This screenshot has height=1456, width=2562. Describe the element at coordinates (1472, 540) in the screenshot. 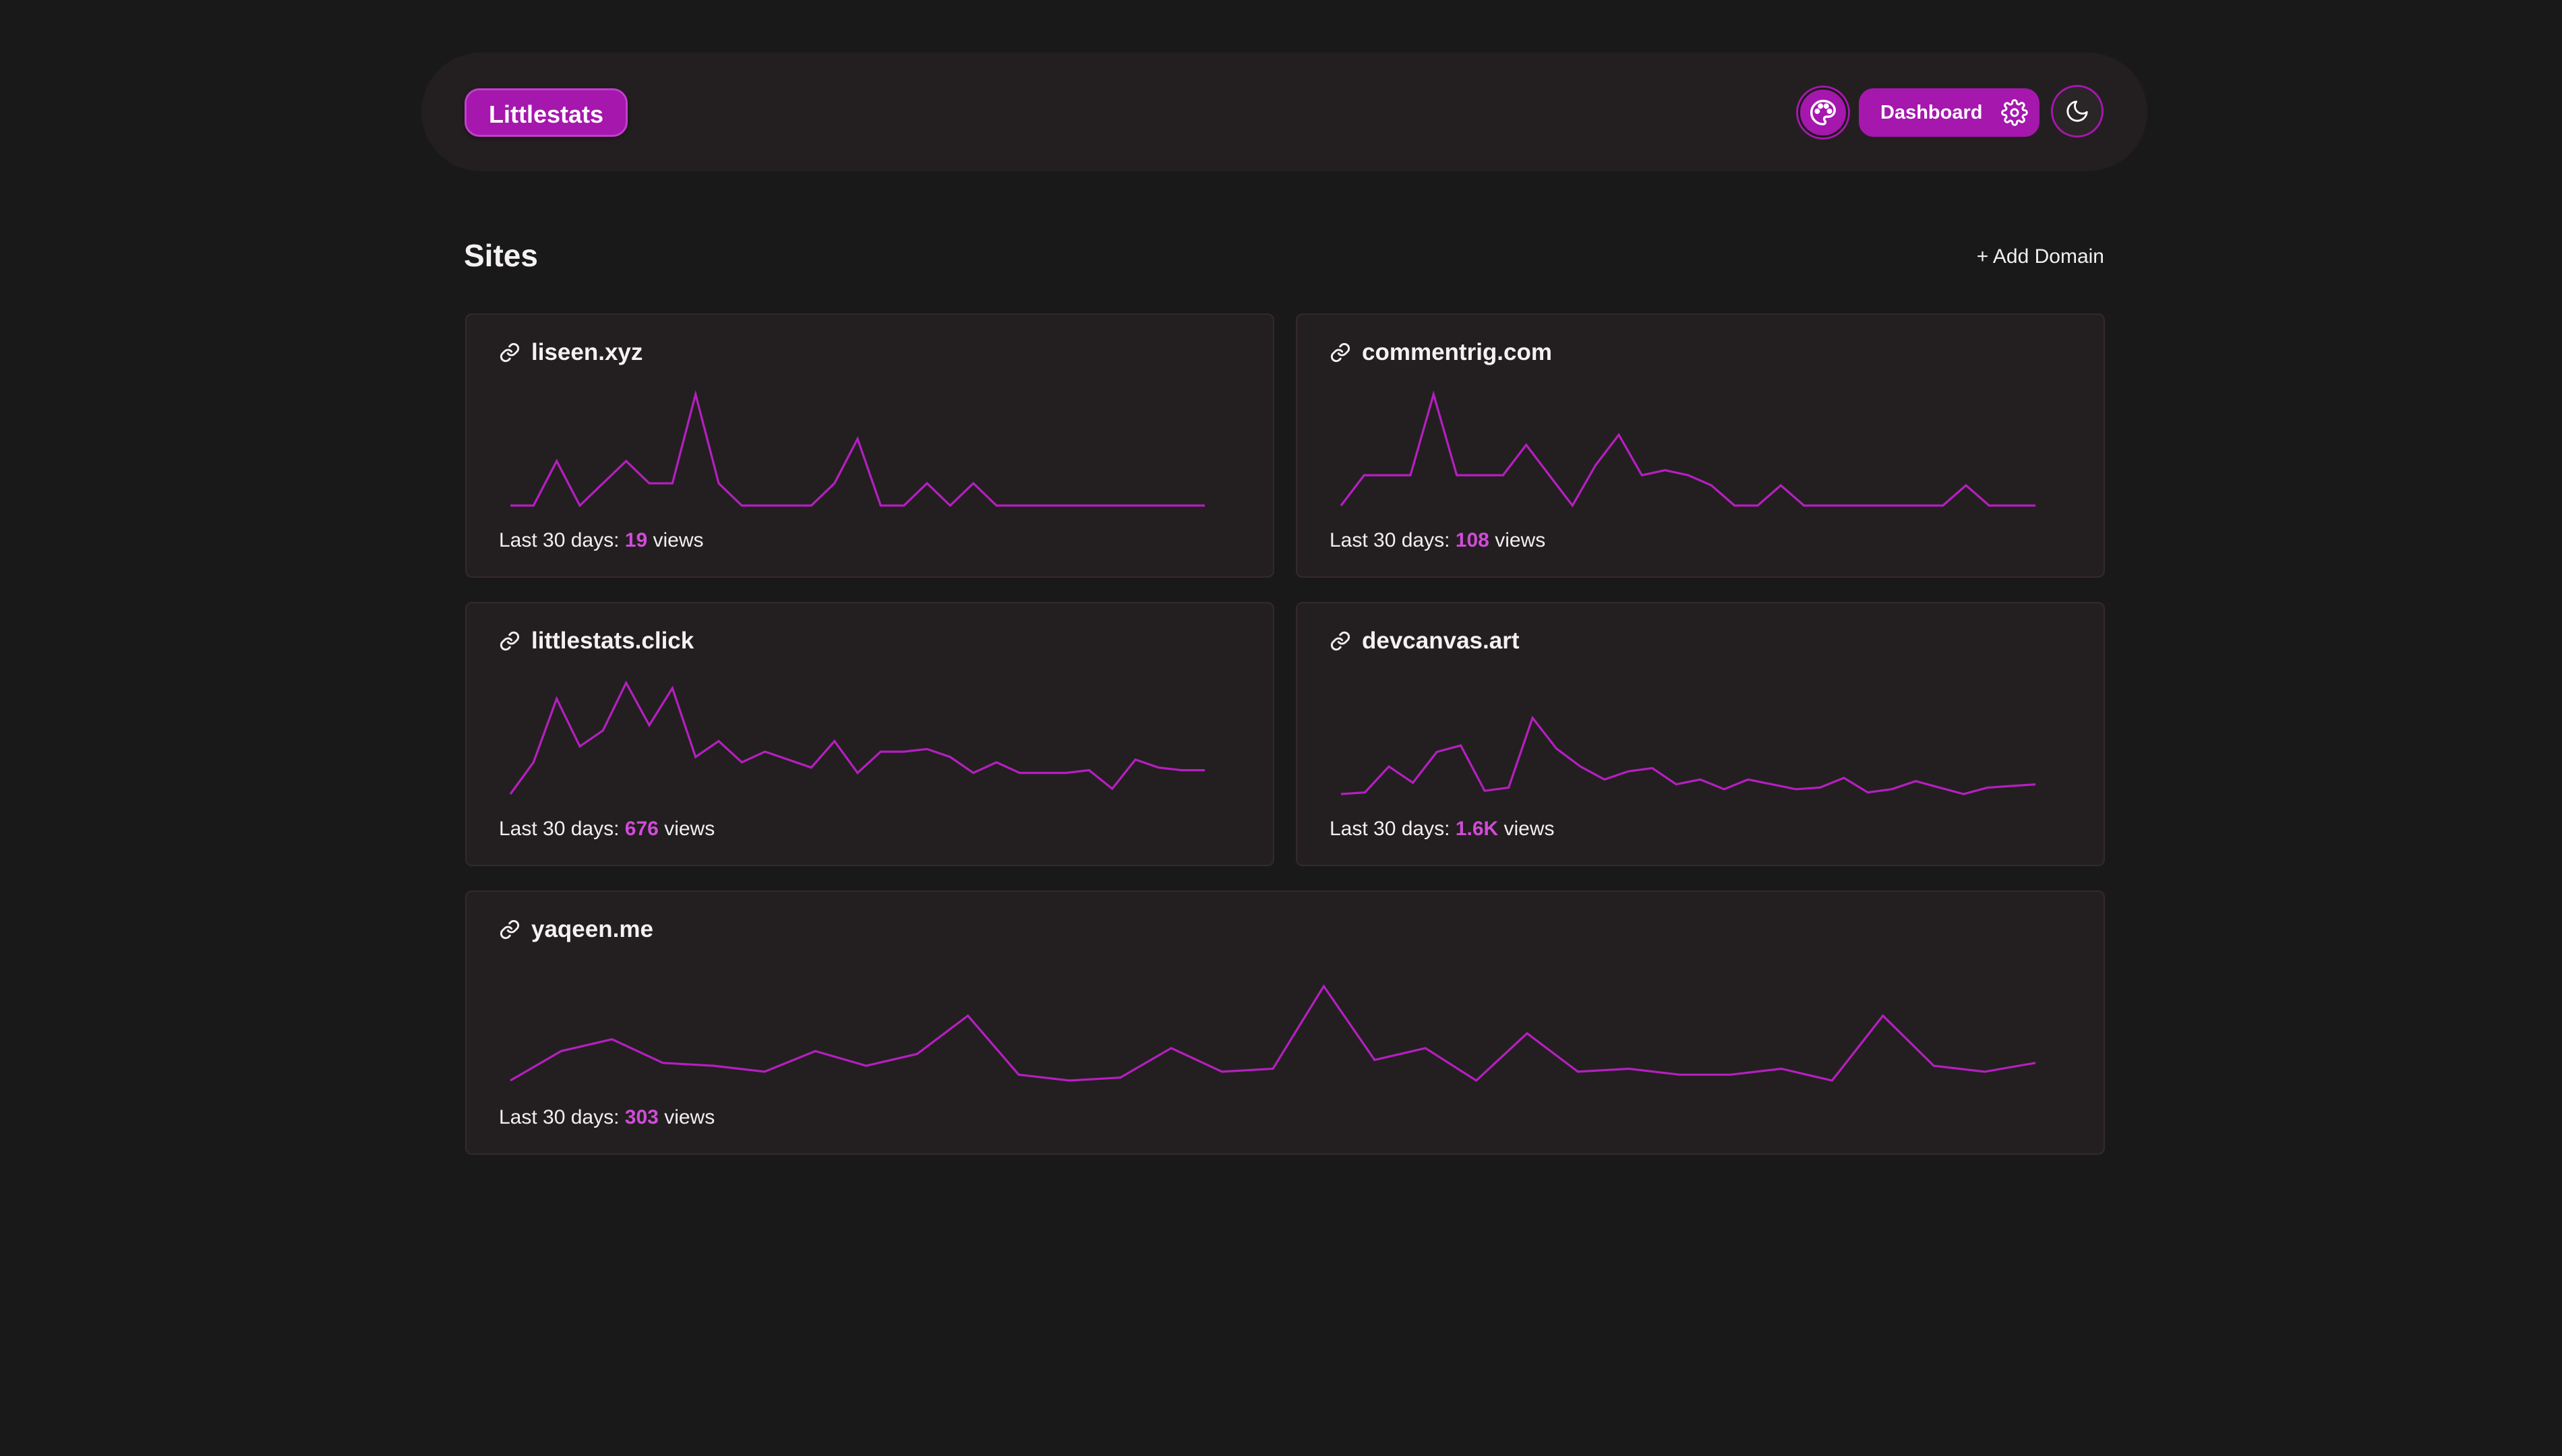

I see `views-count: 108` at that location.